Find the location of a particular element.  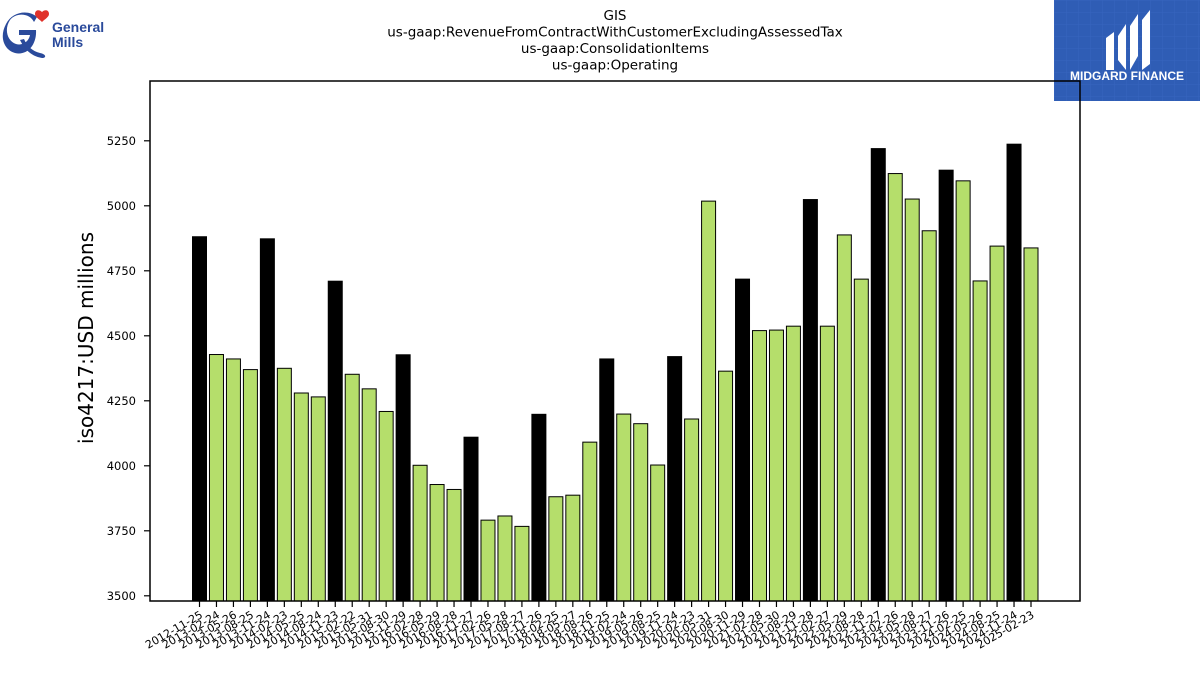

y-tick-label: 5250 is located at coordinates (121, 141).